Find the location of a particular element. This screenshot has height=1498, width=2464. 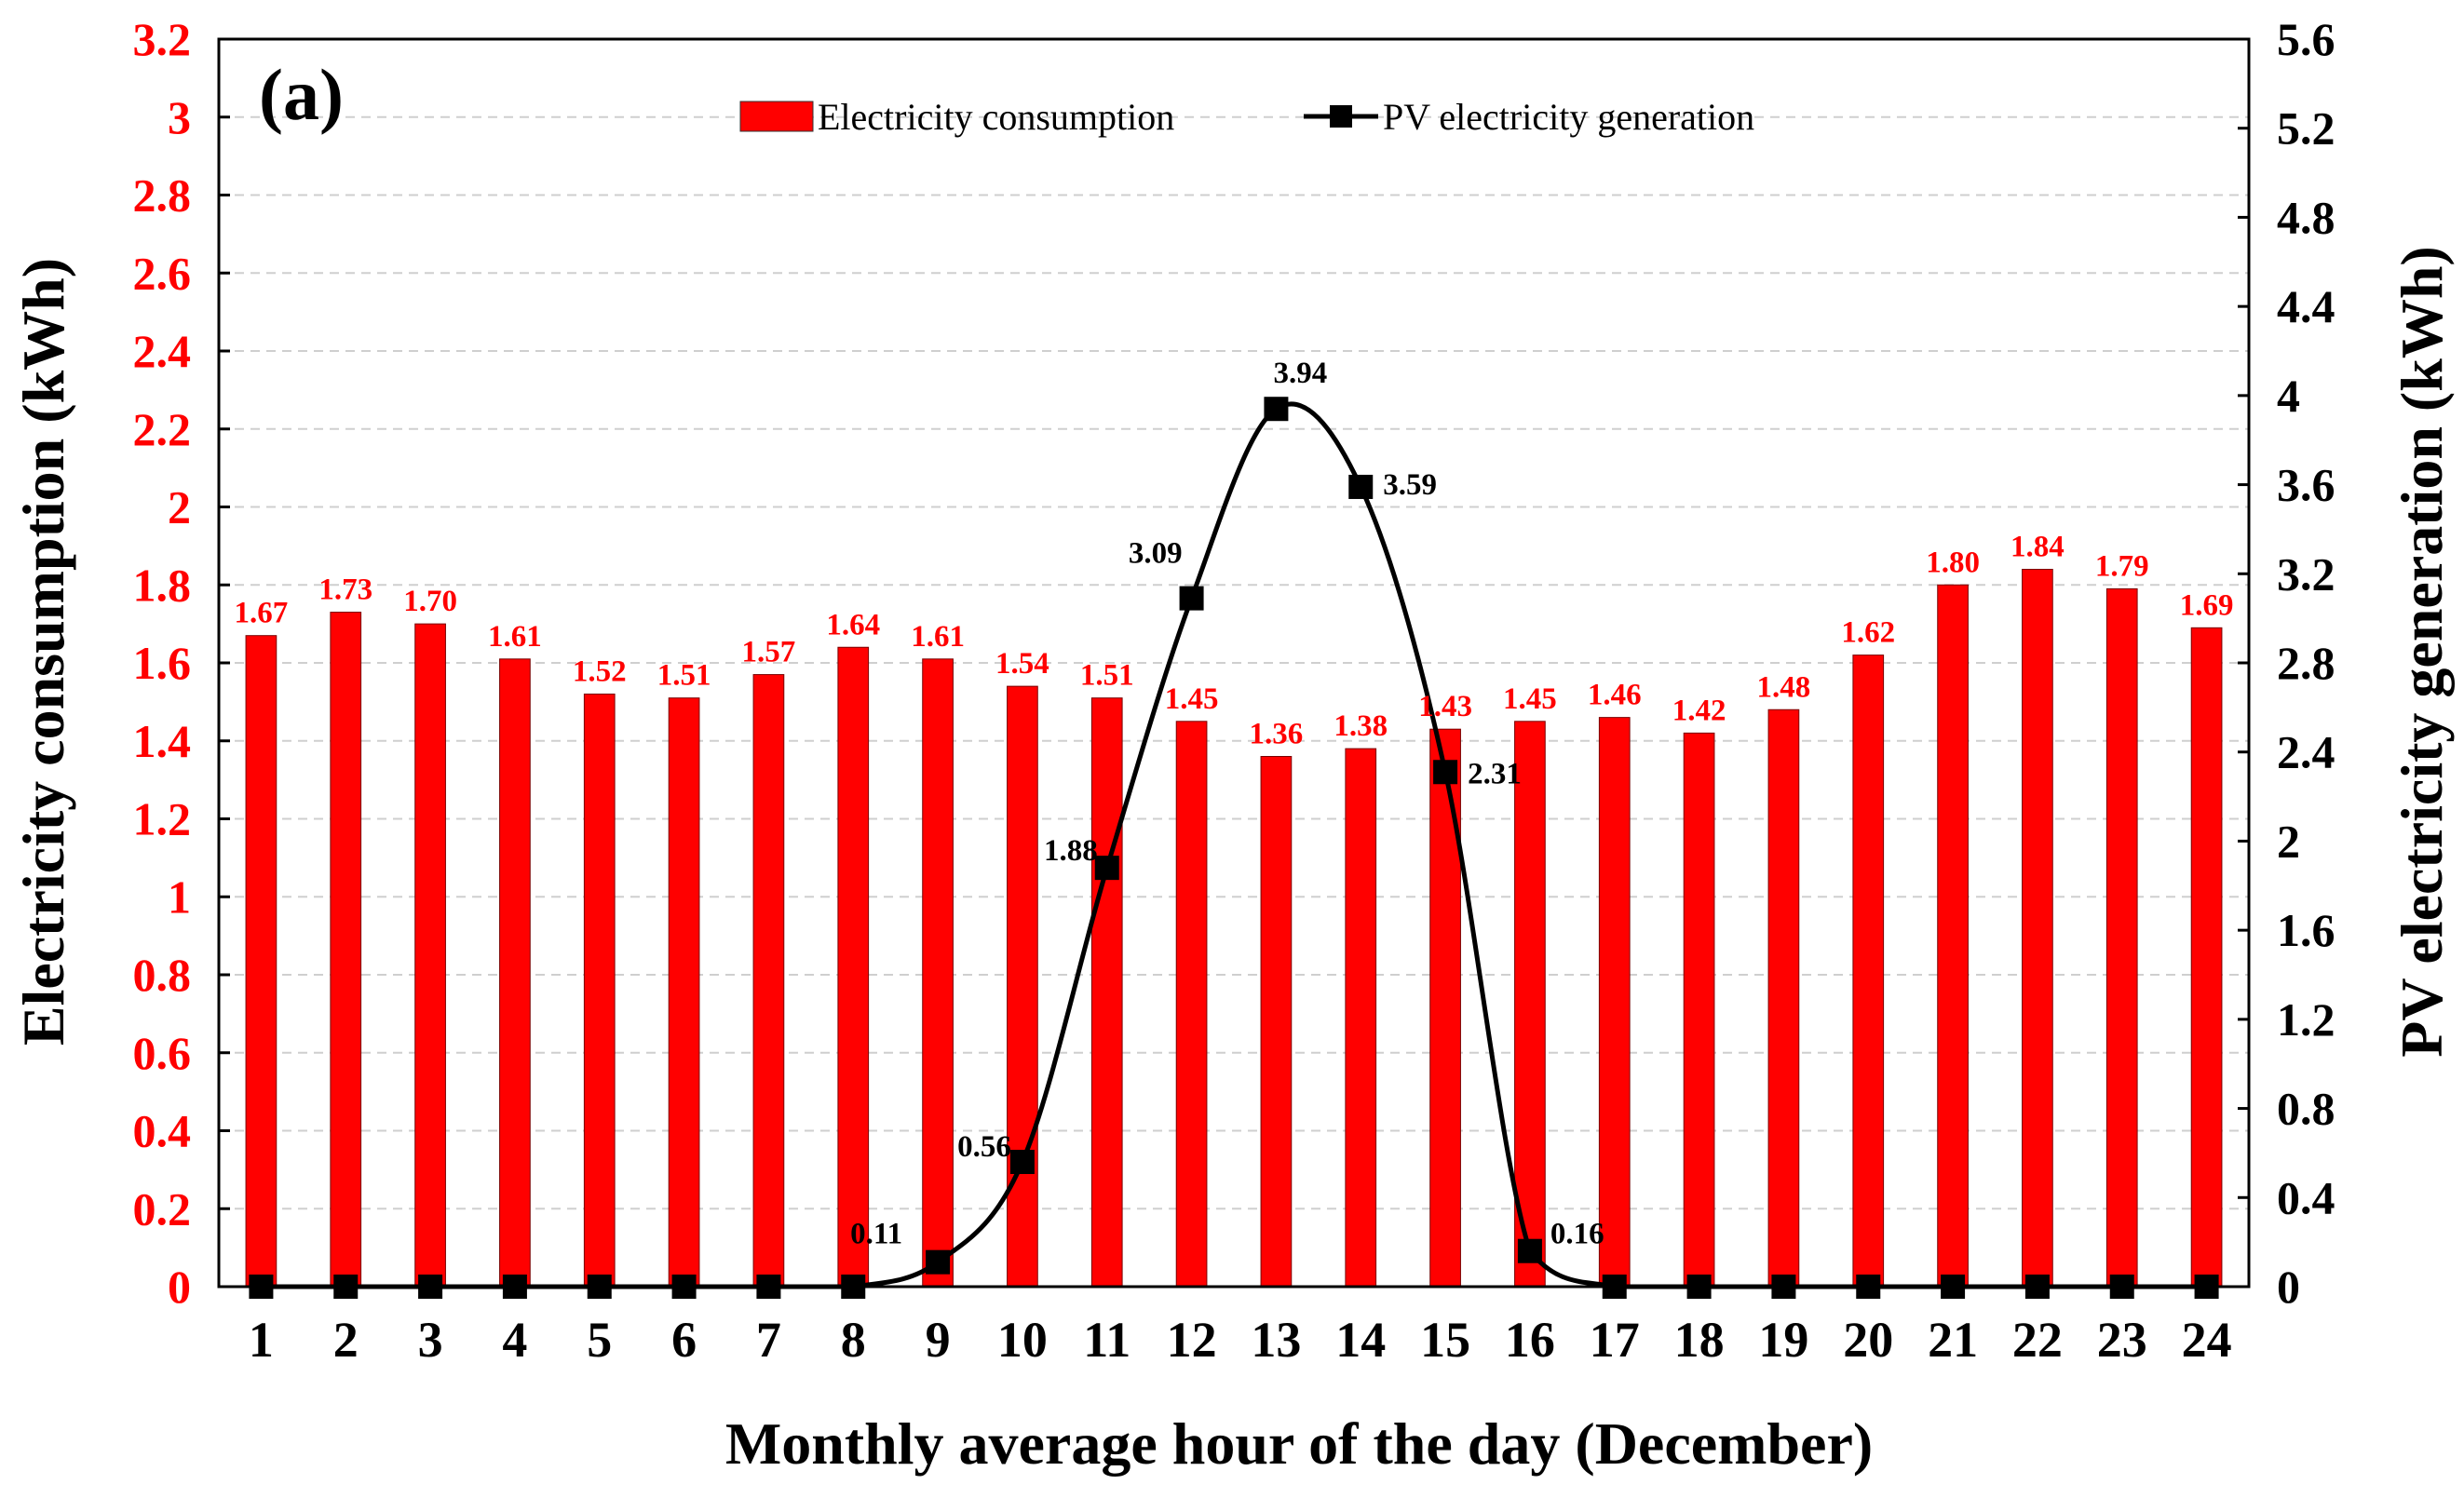

y-right-tick-label: 0.4 is located at coordinates (2306, 1197).